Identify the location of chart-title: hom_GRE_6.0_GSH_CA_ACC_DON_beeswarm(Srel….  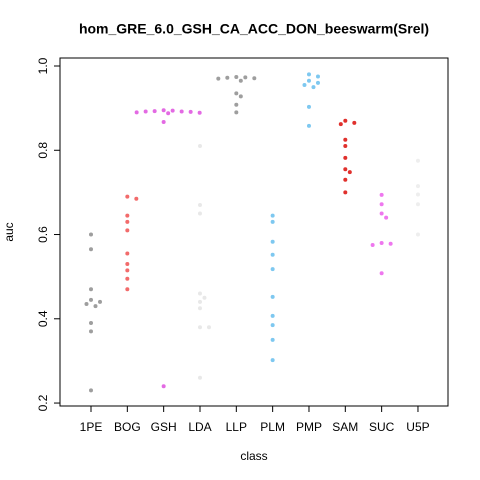
(254, 29).